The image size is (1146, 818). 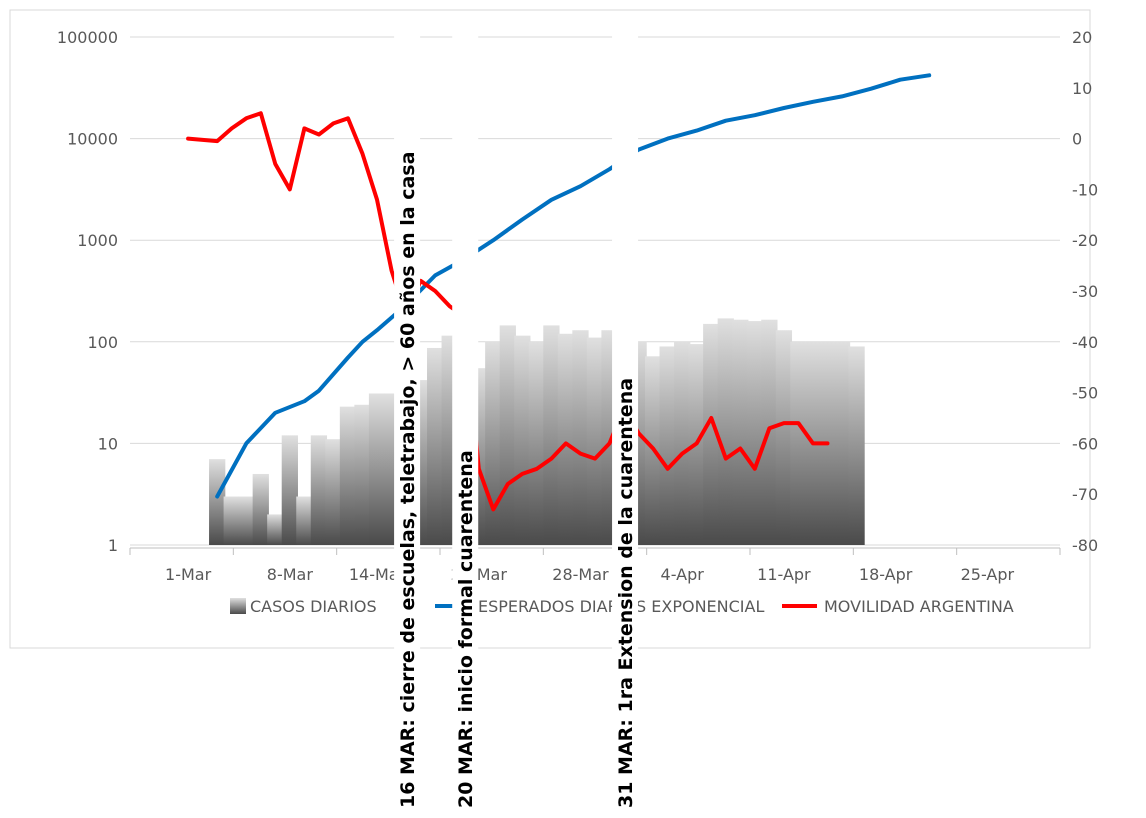 What do you see at coordinates (92, 139) in the screenshot?
I see `y-left-tick-label: 10000` at bounding box center [92, 139].